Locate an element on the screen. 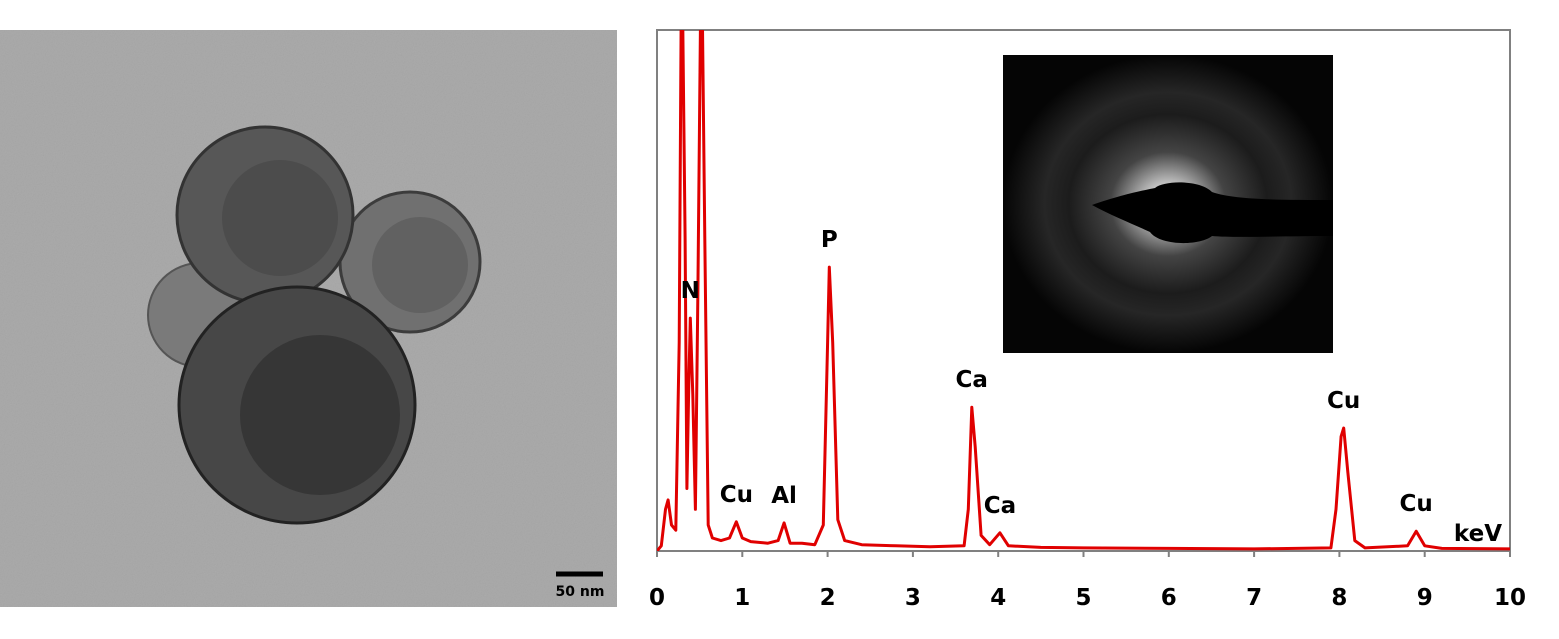 The height and width of the screenshot is (639, 1559). x-tick-label: 9 is located at coordinates (1425, 598).